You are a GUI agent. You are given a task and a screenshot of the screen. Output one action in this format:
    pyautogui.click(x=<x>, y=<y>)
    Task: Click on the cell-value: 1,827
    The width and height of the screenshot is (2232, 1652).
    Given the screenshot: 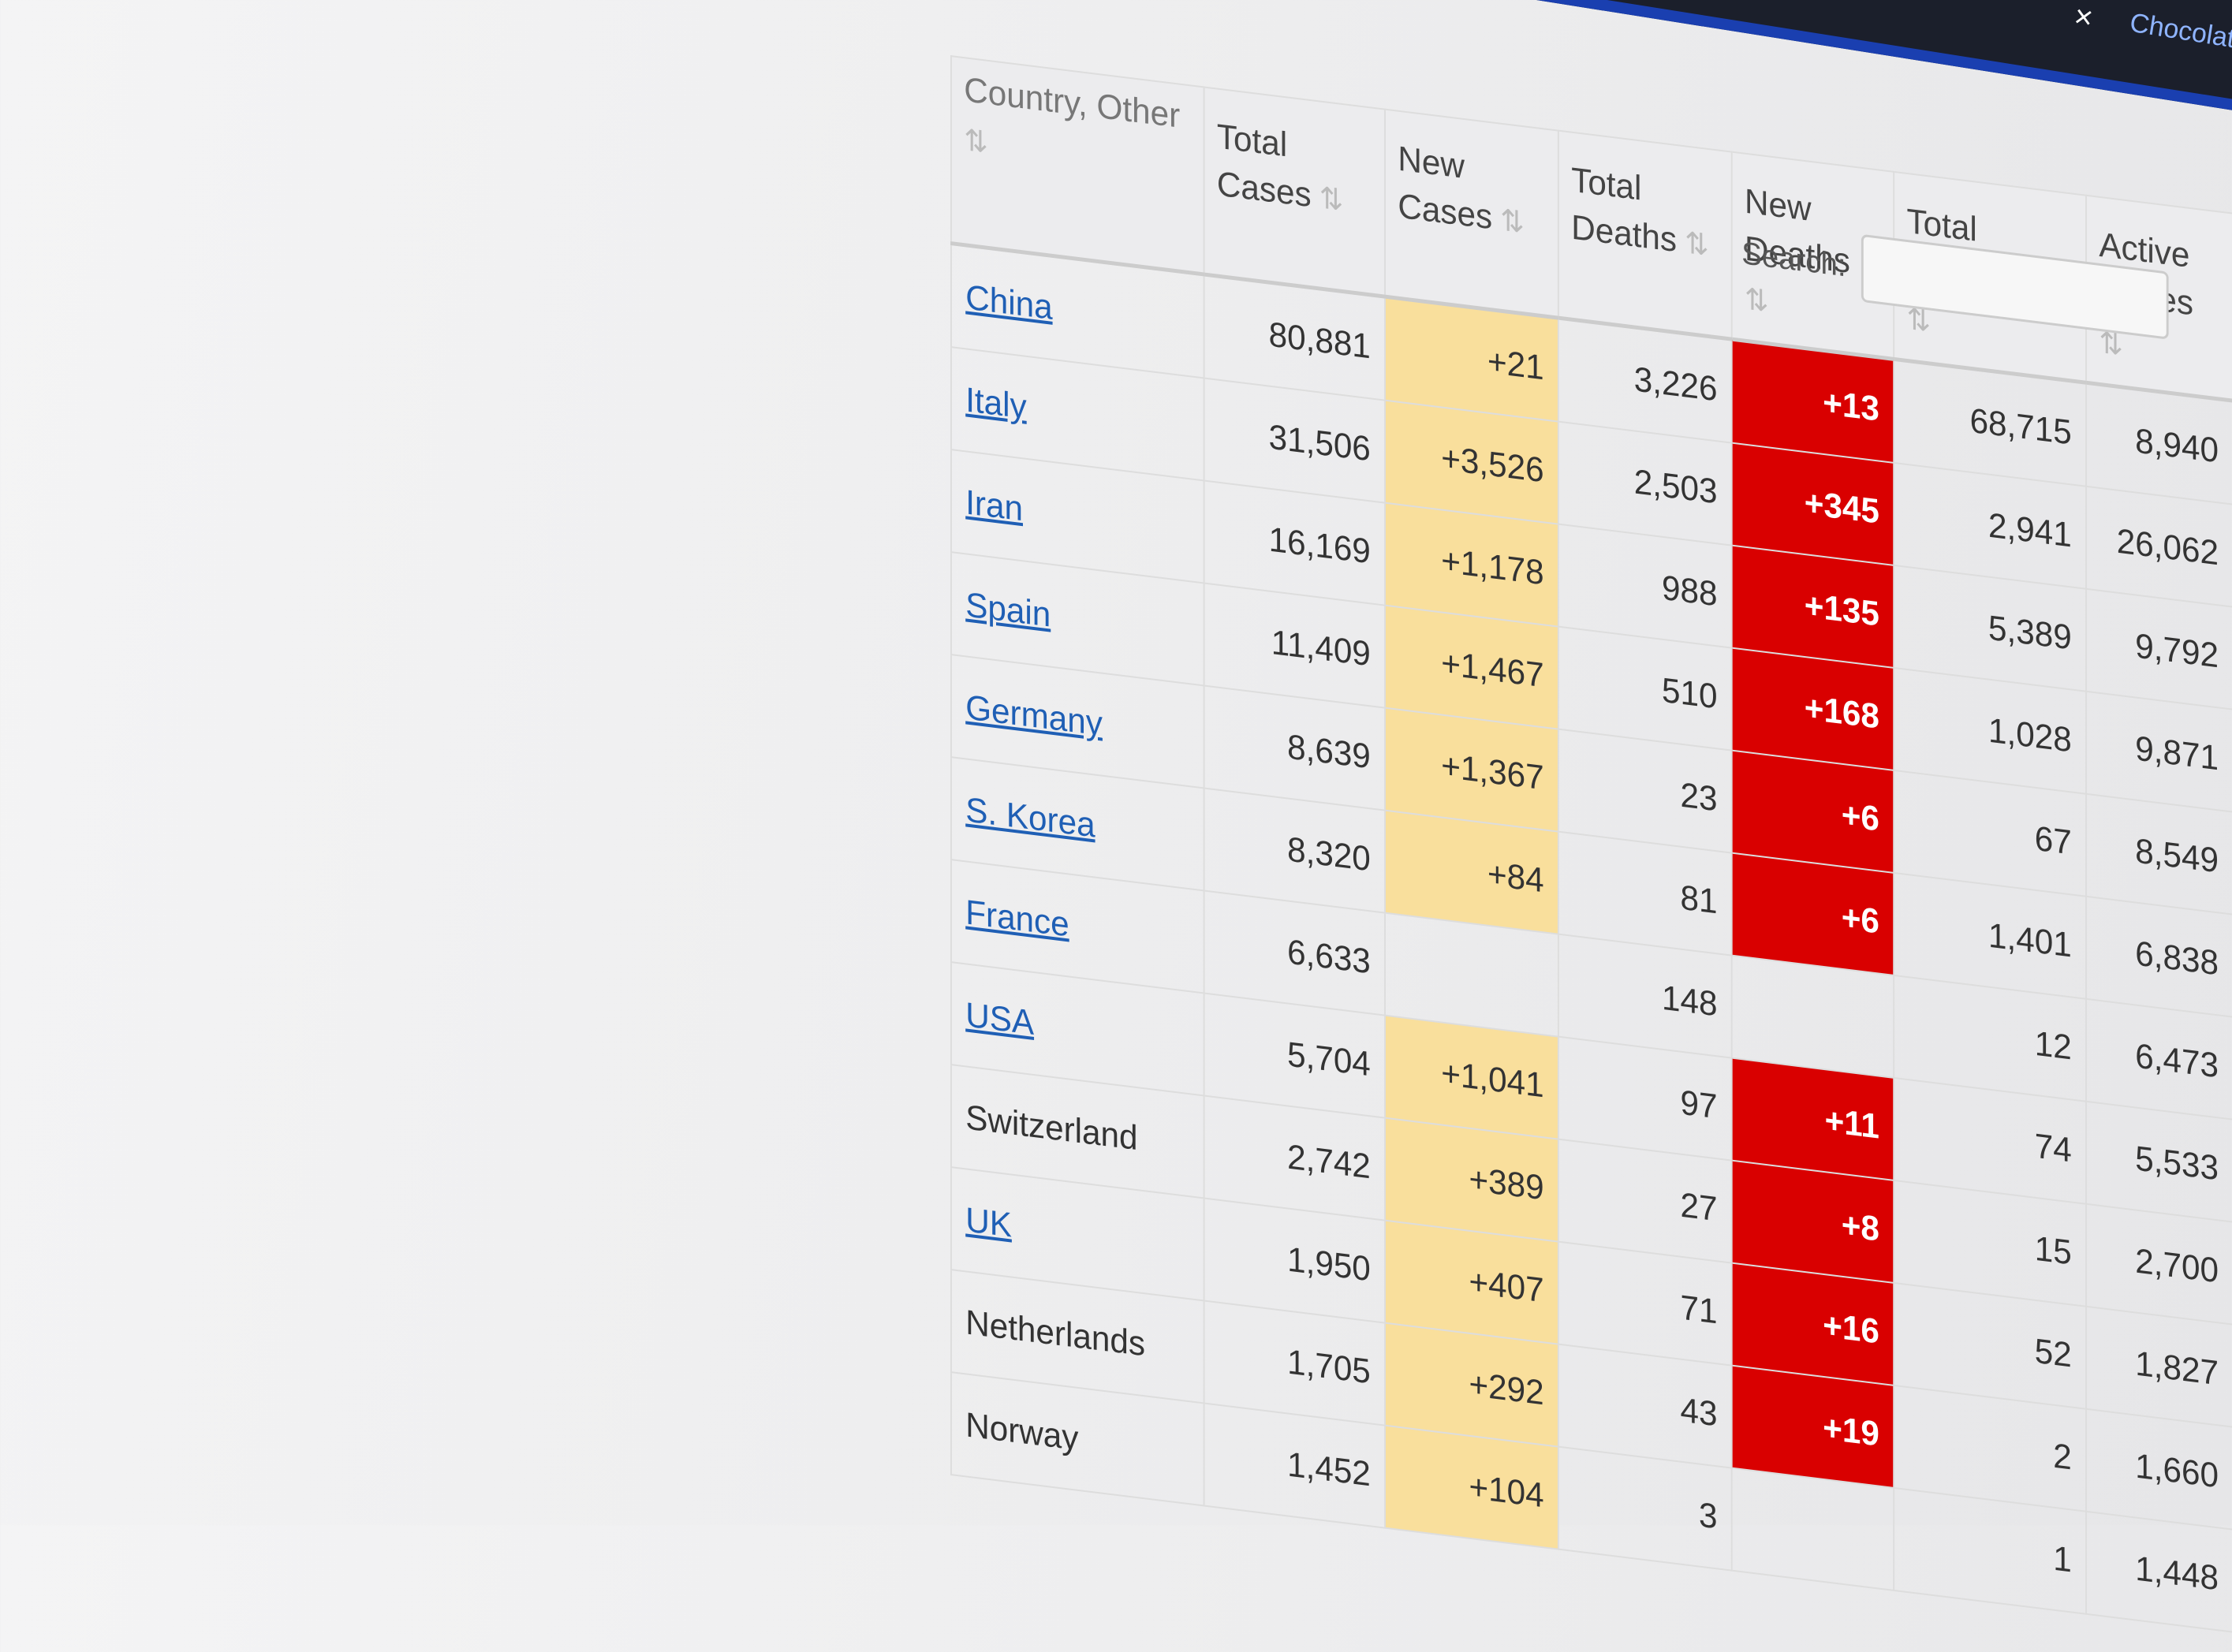 What is the action you would take?
    pyautogui.click(x=2177, y=1368)
    